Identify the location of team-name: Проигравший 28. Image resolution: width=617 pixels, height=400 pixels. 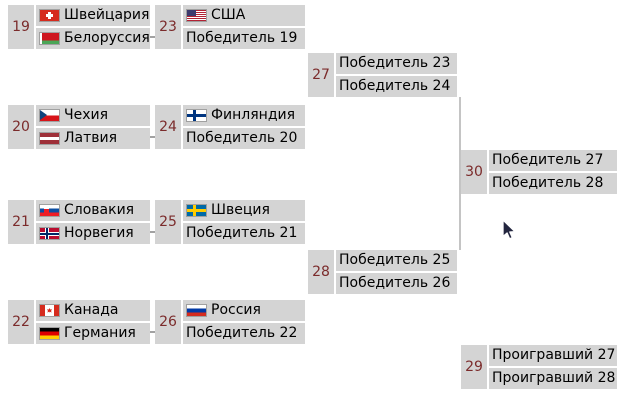
(554, 378).